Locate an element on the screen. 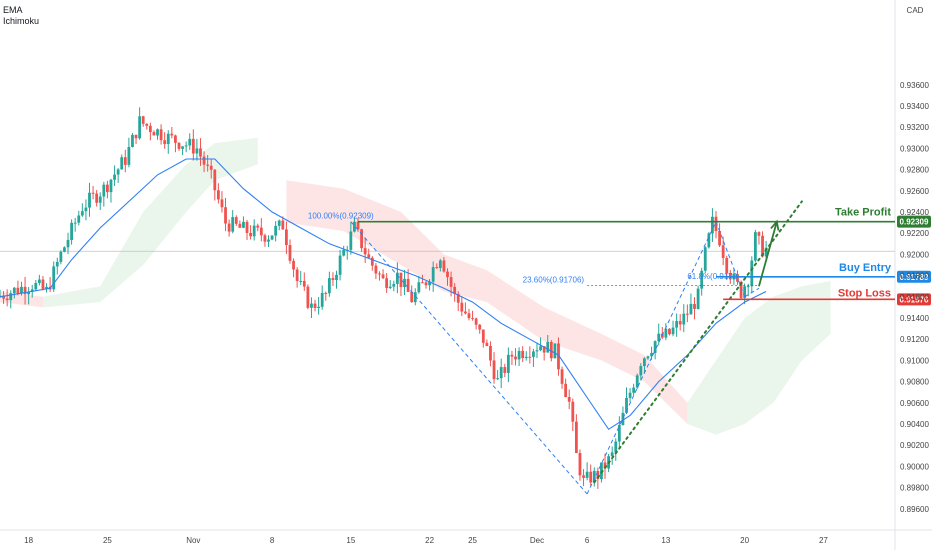 Image resolution: width=932 pixels, height=550 pixels. x-tick-9: 13 is located at coordinates (665, 540).